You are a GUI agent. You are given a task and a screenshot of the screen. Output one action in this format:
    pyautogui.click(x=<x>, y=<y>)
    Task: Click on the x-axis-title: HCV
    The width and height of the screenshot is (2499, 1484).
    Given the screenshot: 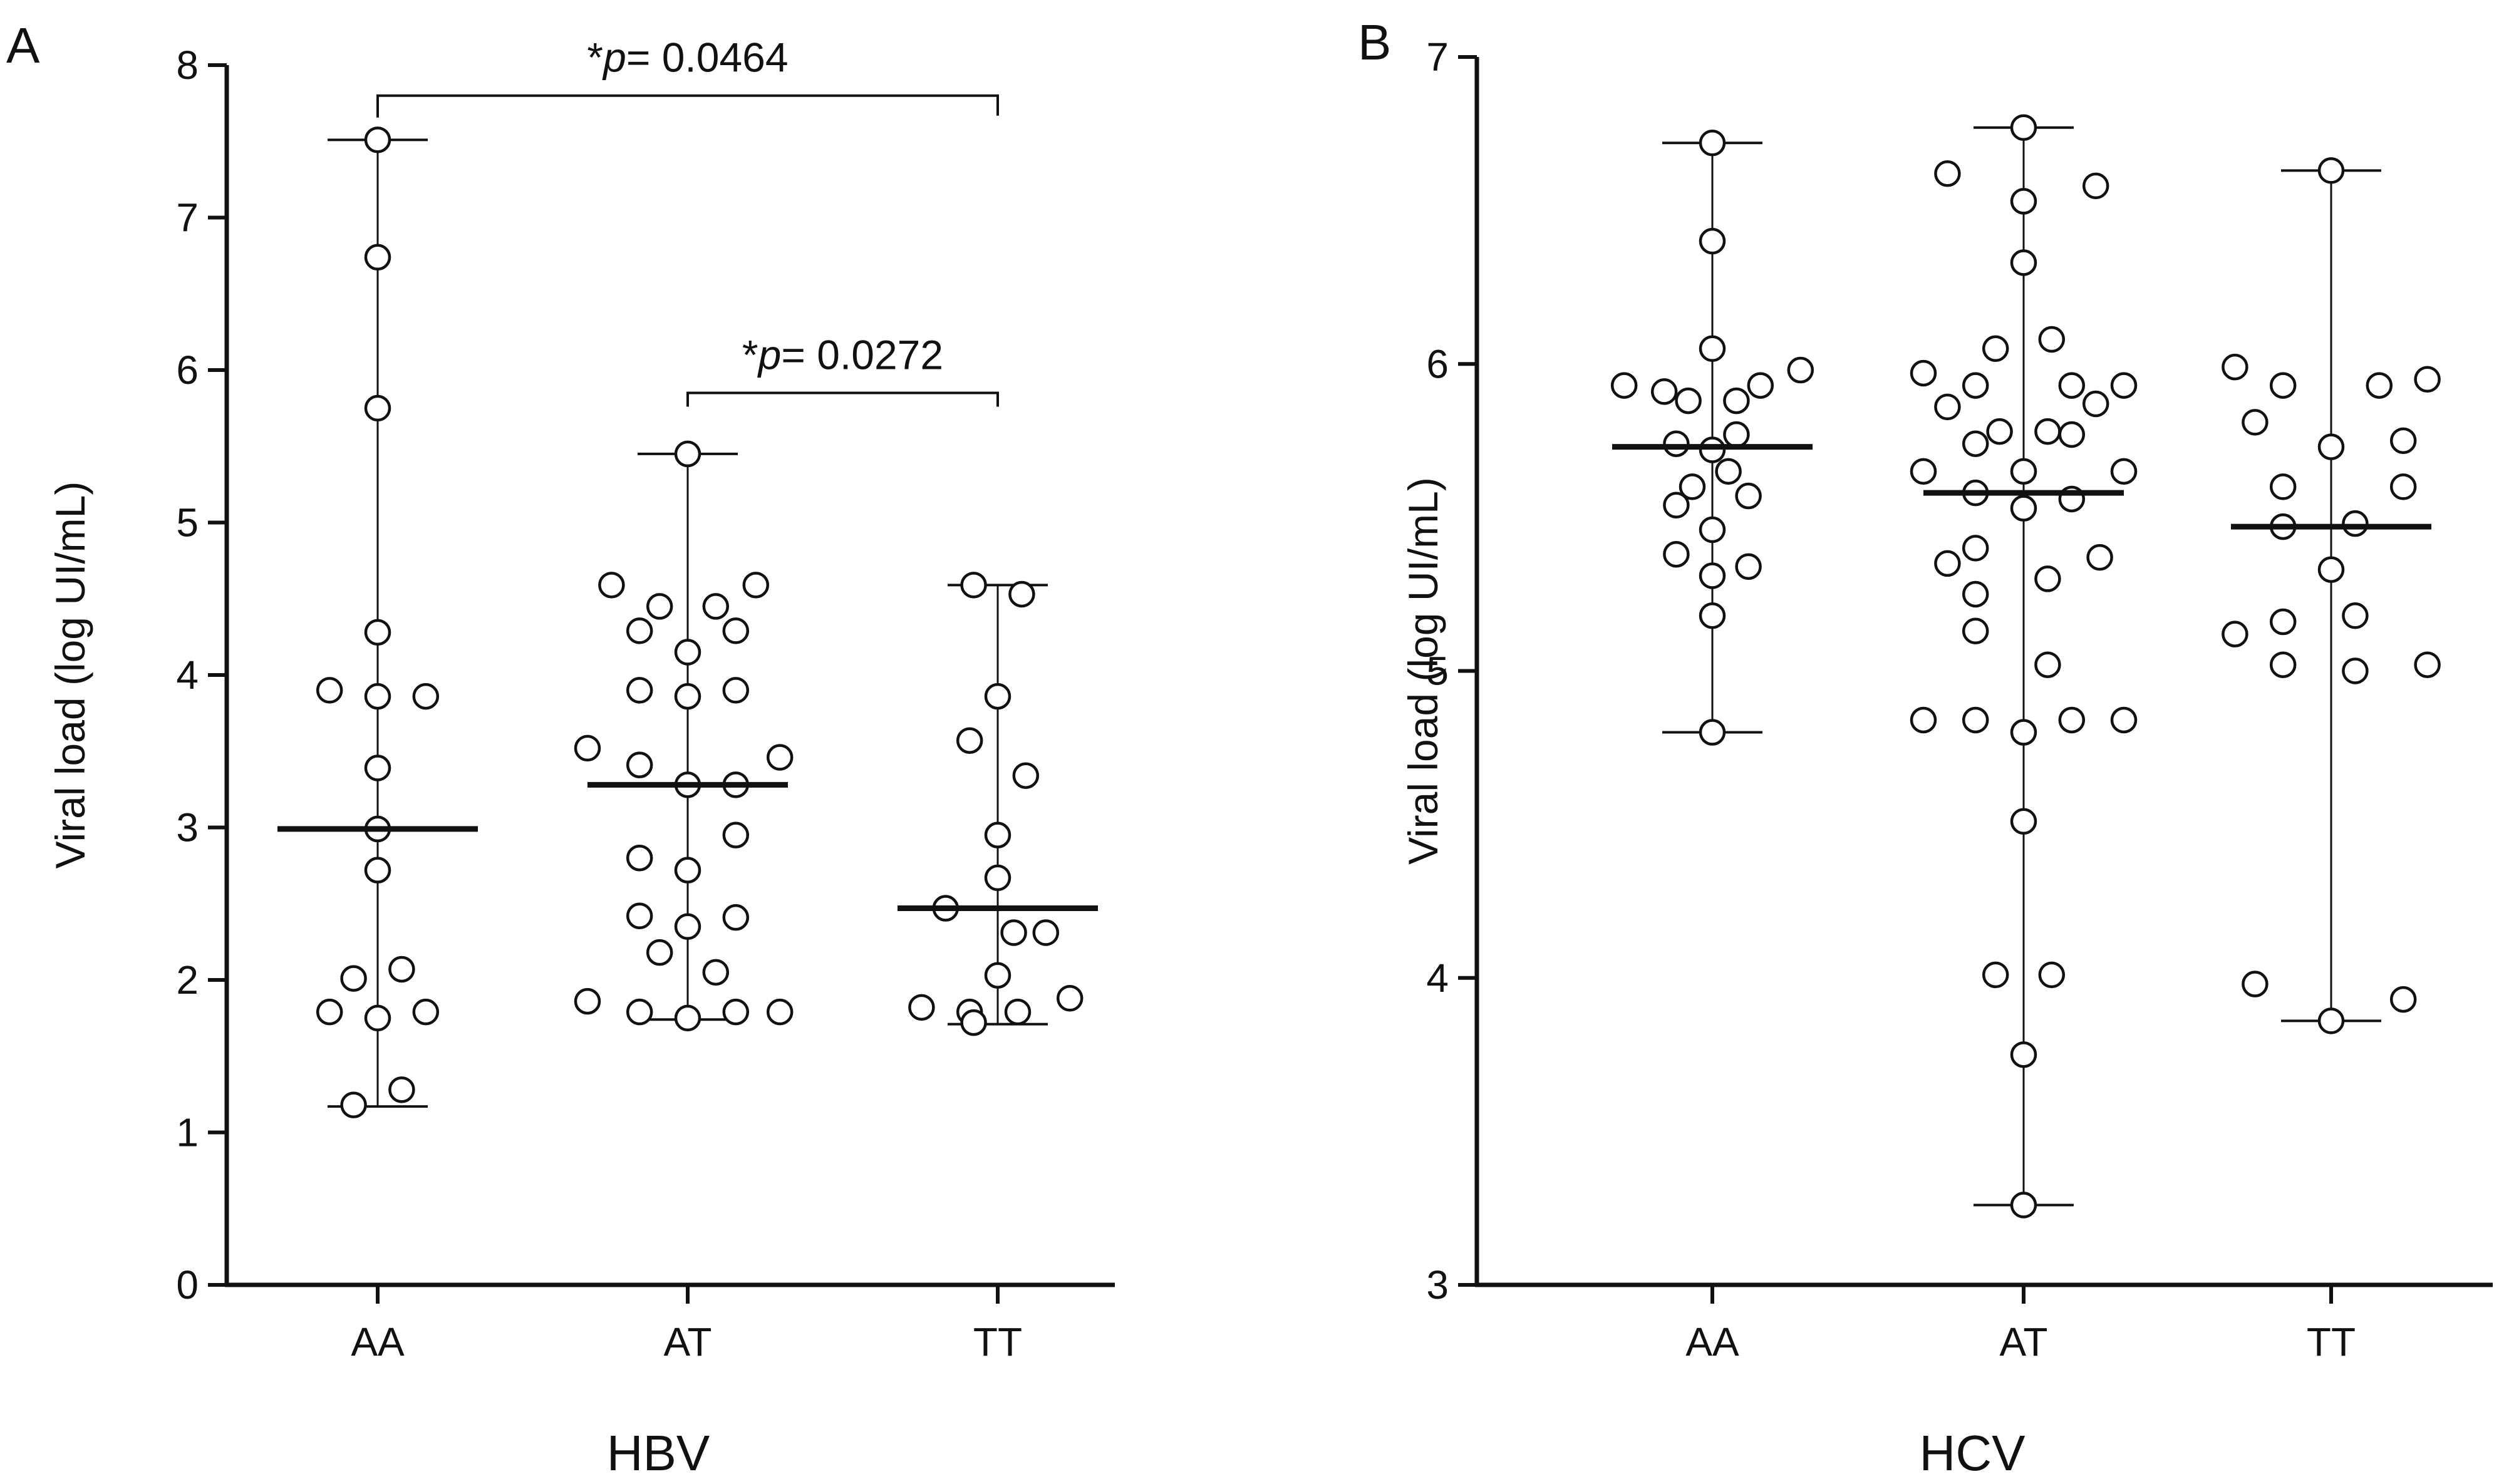 What is the action you would take?
    pyautogui.click(x=1973, y=1453)
    